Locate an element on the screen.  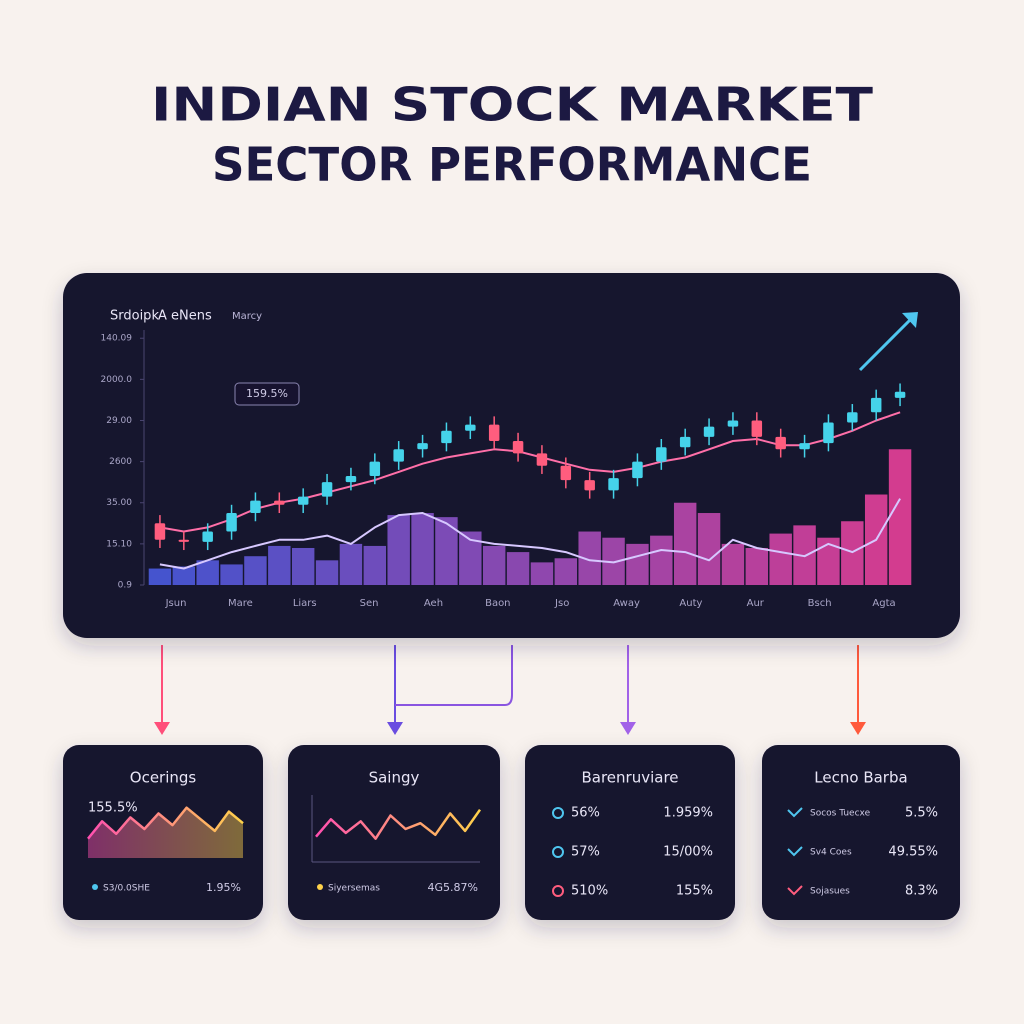
y-tick-label: 0.9 is located at coordinates (125, 586).